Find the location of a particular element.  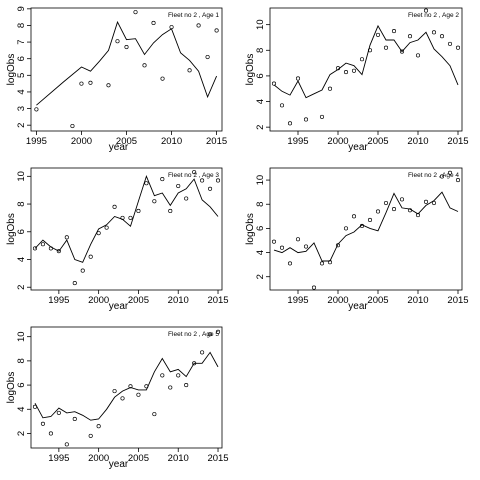

y-tick-label: 10 is located at coordinates (260, 24).